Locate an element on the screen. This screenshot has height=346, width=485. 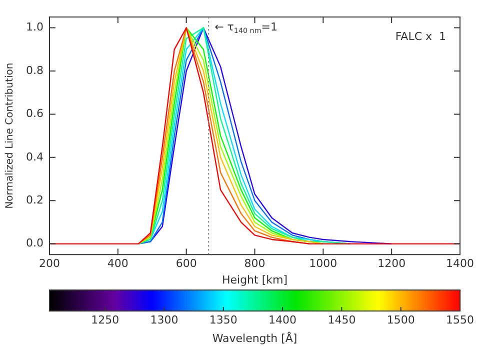
x-axis-title: Height [km] is located at coordinates (255, 279).